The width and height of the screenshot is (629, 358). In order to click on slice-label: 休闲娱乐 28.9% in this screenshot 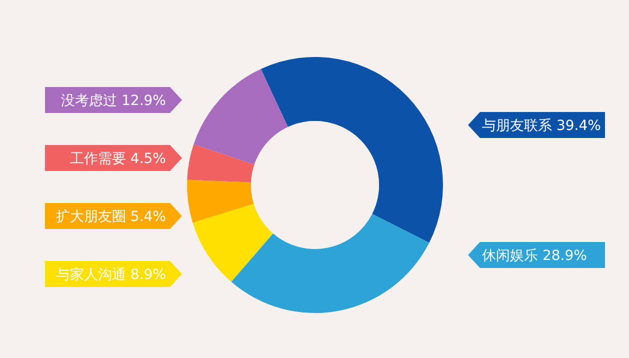, I will do `click(534, 256)`.